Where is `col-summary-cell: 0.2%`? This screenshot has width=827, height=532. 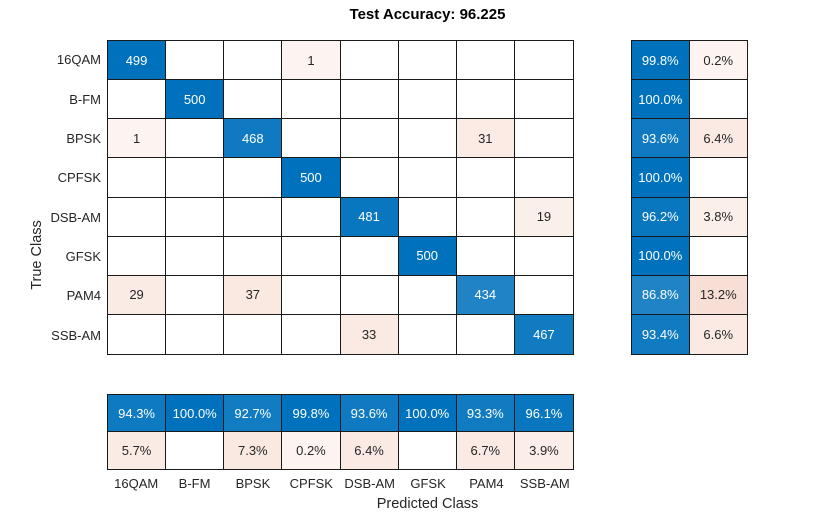
col-summary-cell: 0.2% is located at coordinates (311, 450).